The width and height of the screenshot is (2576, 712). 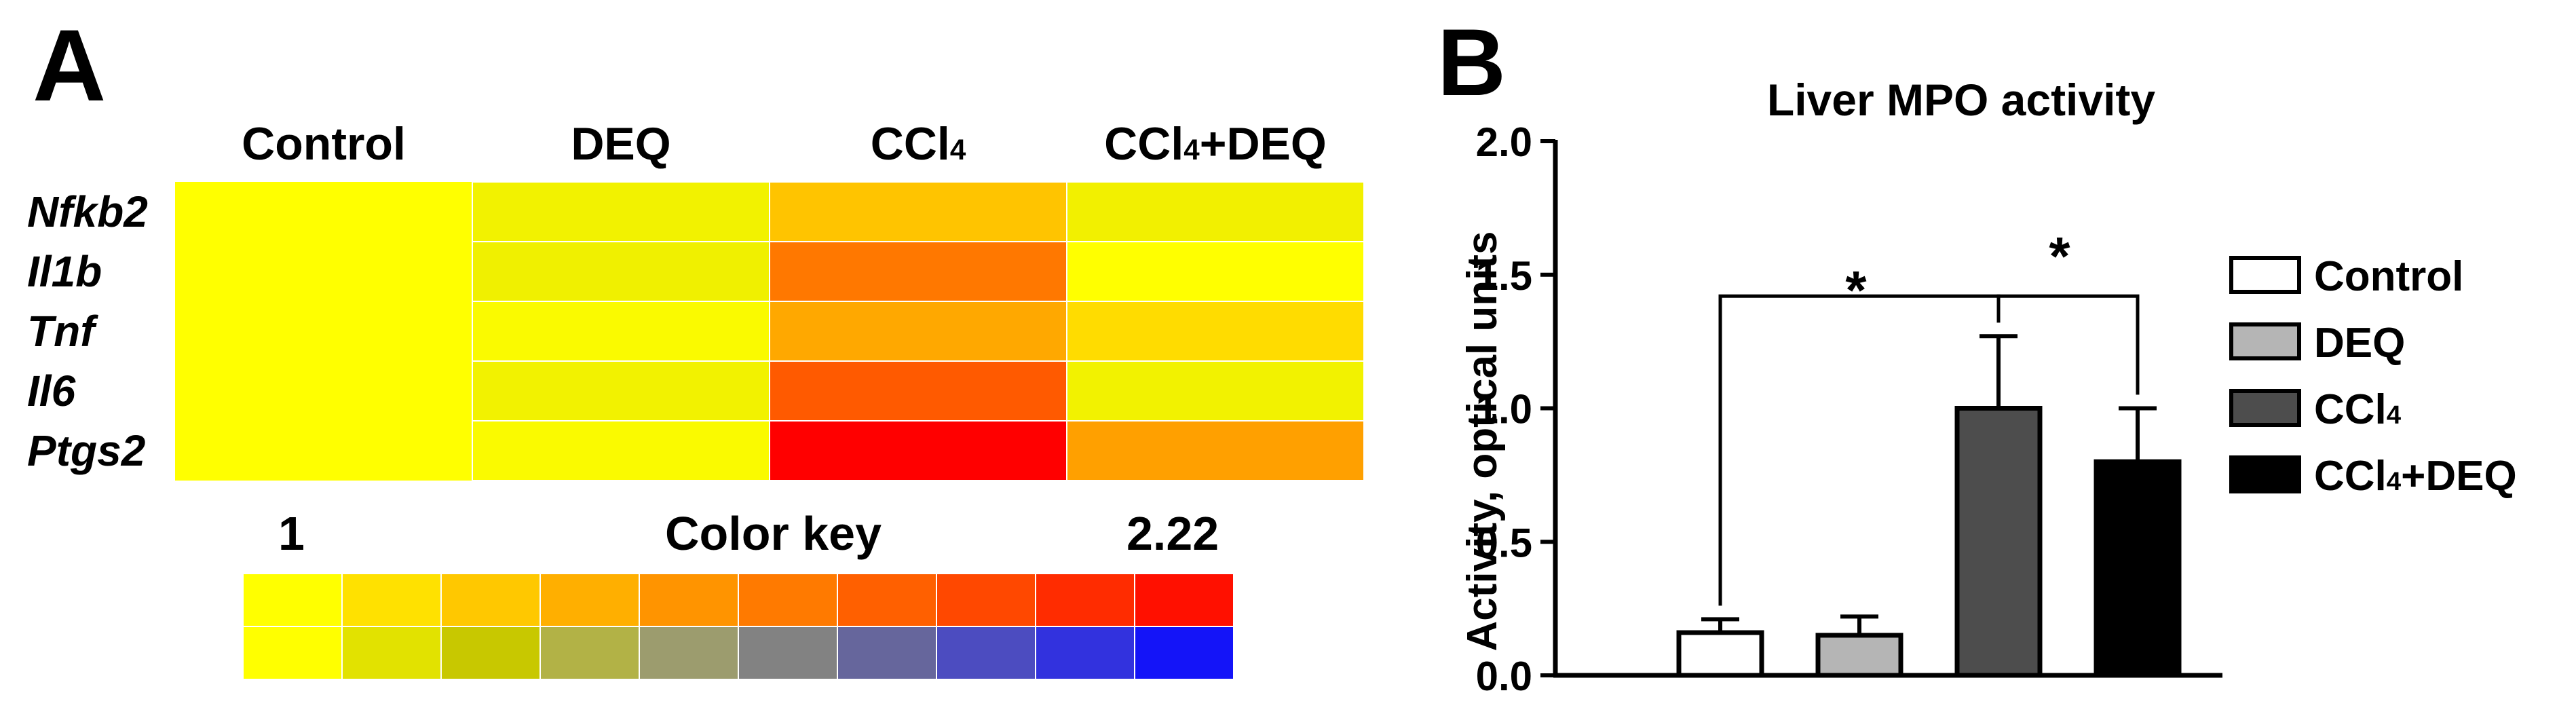 I want to click on color-key-title: Color key, so click(x=774, y=533).